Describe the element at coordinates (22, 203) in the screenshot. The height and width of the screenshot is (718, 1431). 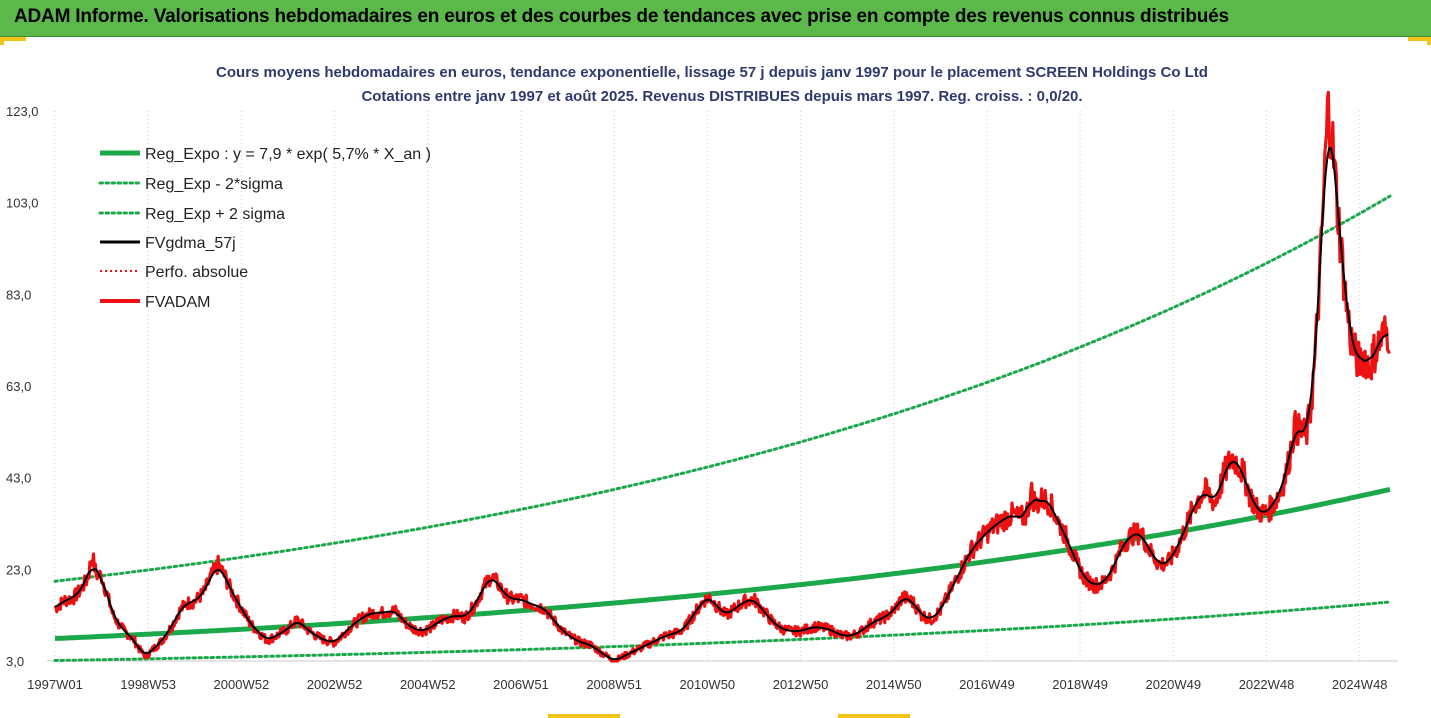
I see `y-tick-label: 103,0` at that location.